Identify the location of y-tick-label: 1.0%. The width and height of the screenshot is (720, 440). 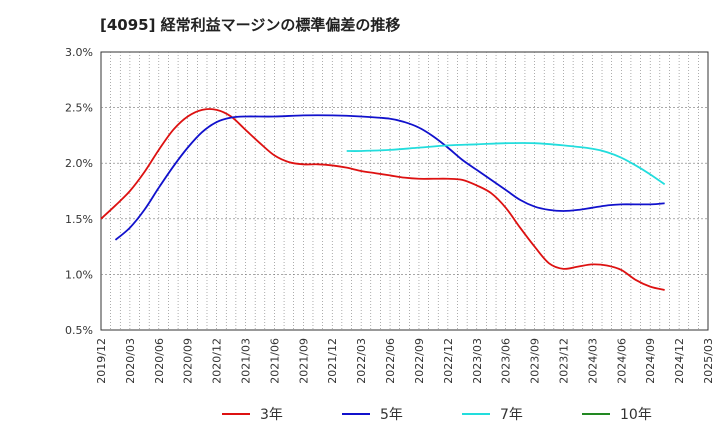
(79, 274).